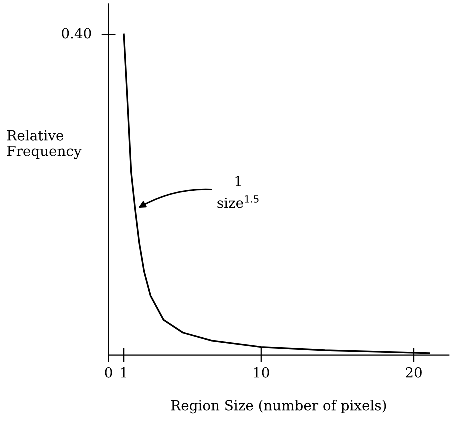  I want to click on x-tick-label: 0, so click(108, 372).